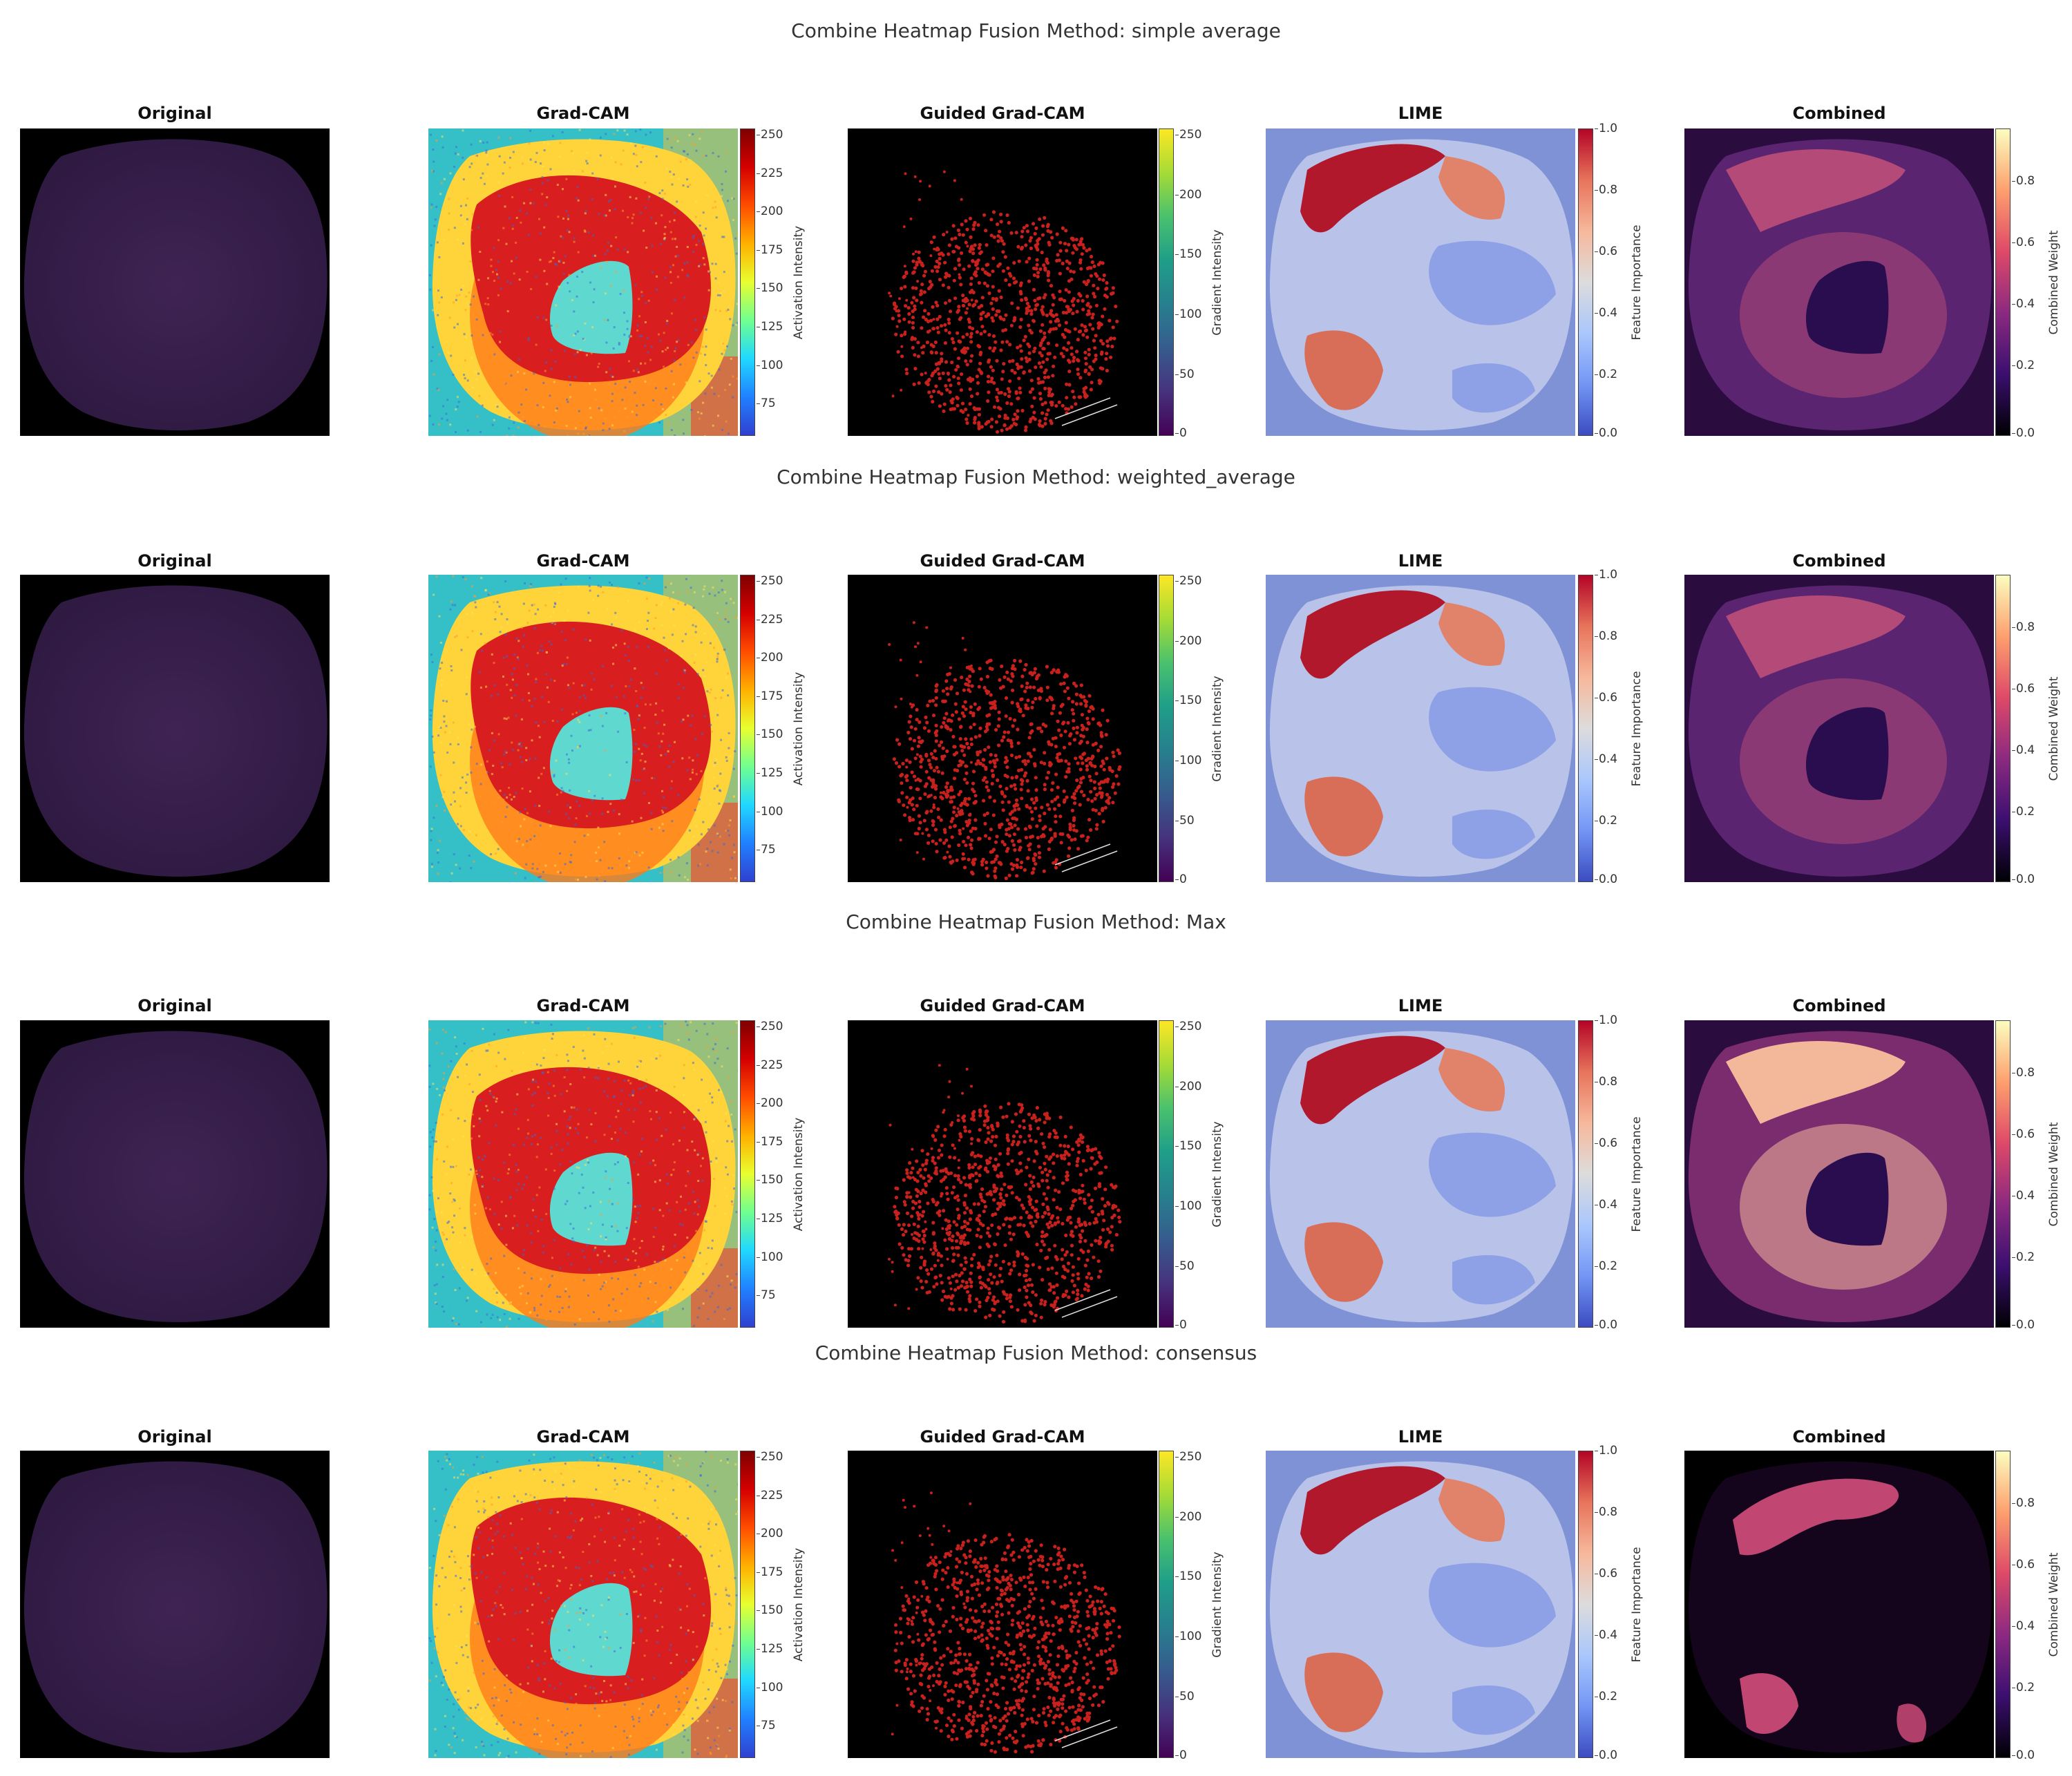 Image resolution: width=2072 pixels, height=1776 pixels. I want to click on panel-title-gradcam: Grad-CAM, so click(583, 1436).